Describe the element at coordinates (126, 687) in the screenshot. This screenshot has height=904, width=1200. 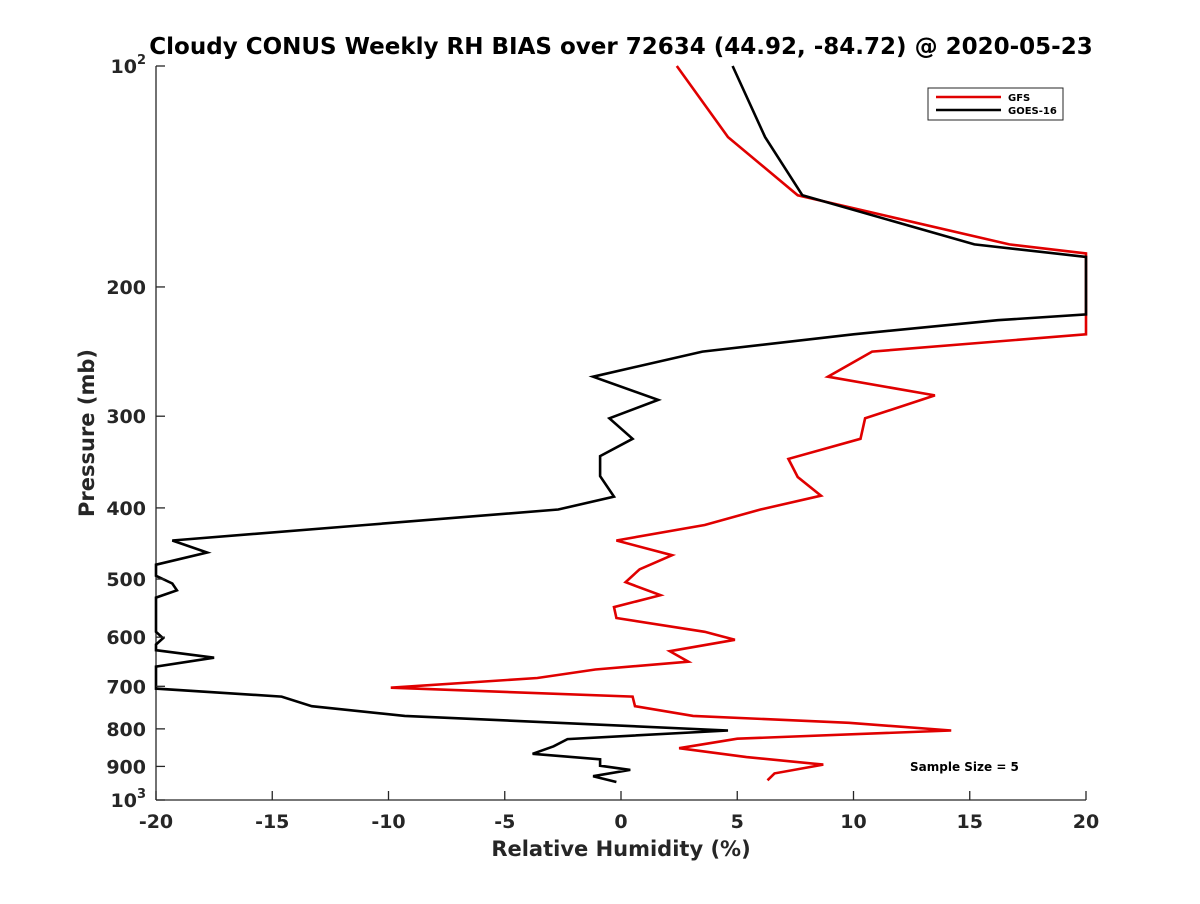
I see `y-tick-label: 700` at that location.